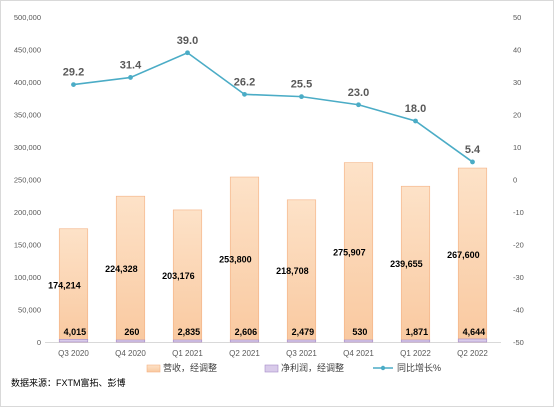  What do you see at coordinates (27, 50) in the screenshot?
I see `left-tick-label: 450,000` at bounding box center [27, 50].